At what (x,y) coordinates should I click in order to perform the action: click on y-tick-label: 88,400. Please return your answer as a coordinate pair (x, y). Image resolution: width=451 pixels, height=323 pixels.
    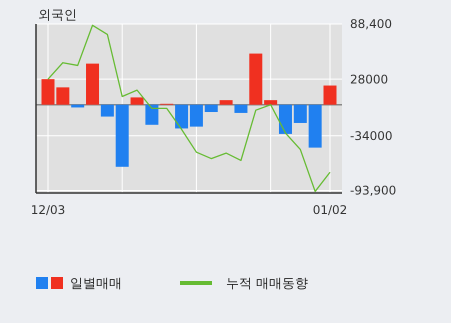
    Looking at the image, I should click on (371, 24).